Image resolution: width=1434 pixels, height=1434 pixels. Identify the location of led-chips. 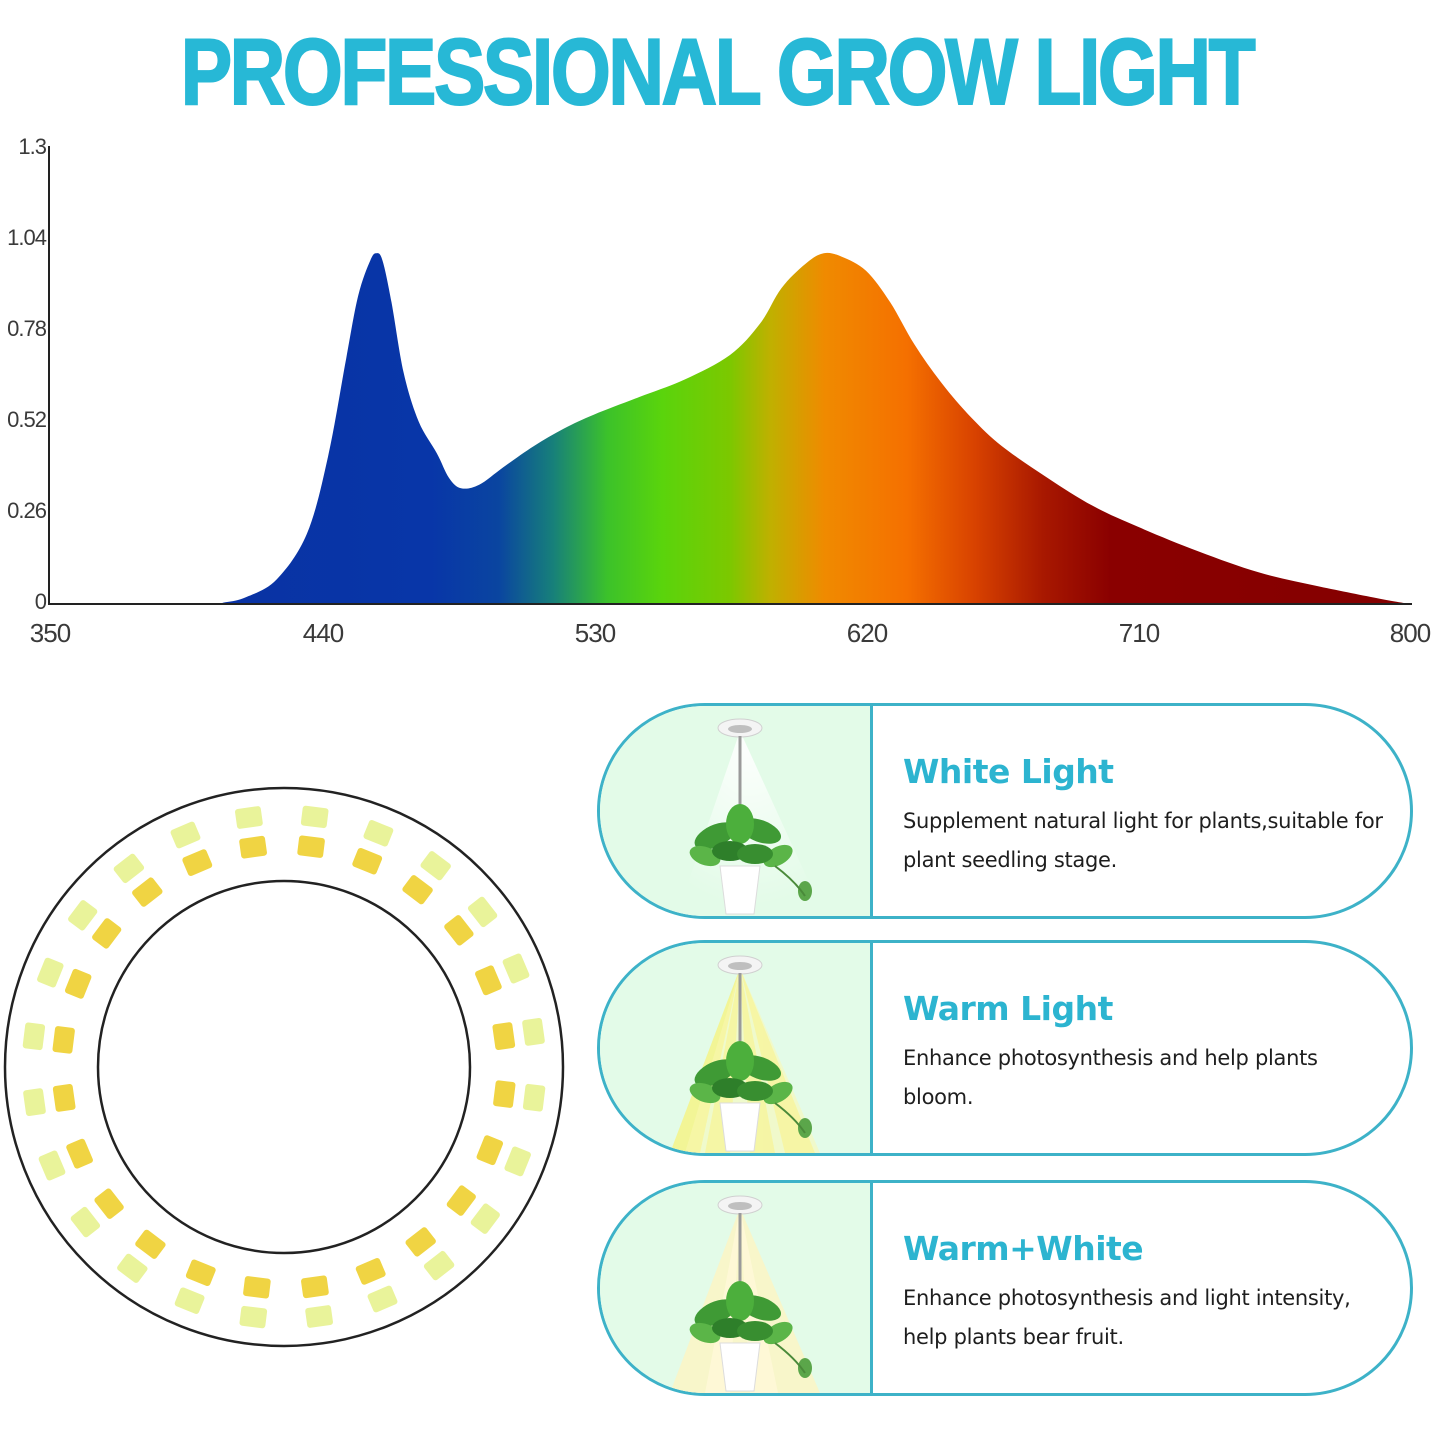
(284, 1067).